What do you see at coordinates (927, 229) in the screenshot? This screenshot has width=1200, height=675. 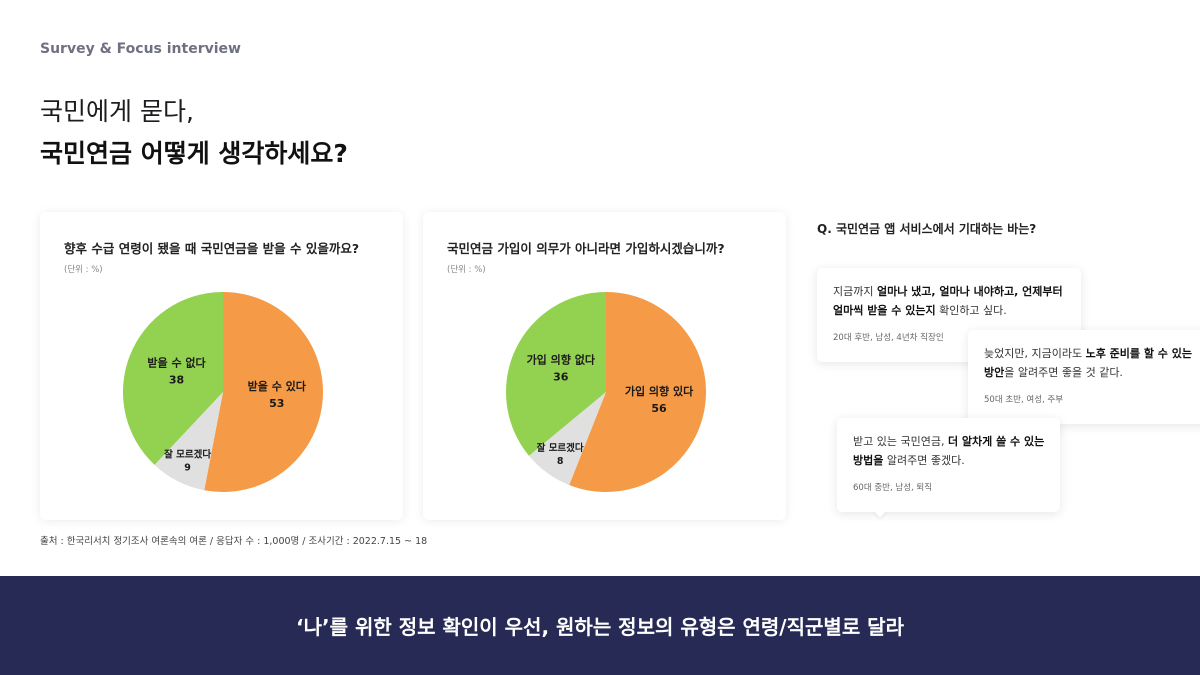 I see `question-title: Q. 국민연금 앱 서비스에서 기대하는 바는?` at bounding box center [927, 229].